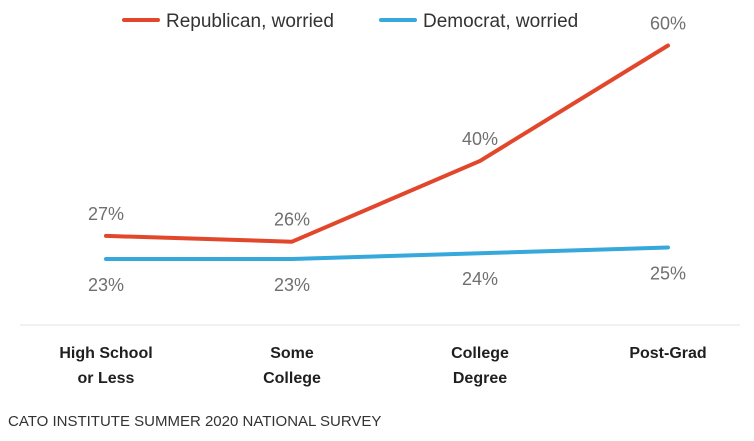  Describe the element at coordinates (106, 214) in the screenshot. I see `data-label-republican-worried-0: 27%` at that location.